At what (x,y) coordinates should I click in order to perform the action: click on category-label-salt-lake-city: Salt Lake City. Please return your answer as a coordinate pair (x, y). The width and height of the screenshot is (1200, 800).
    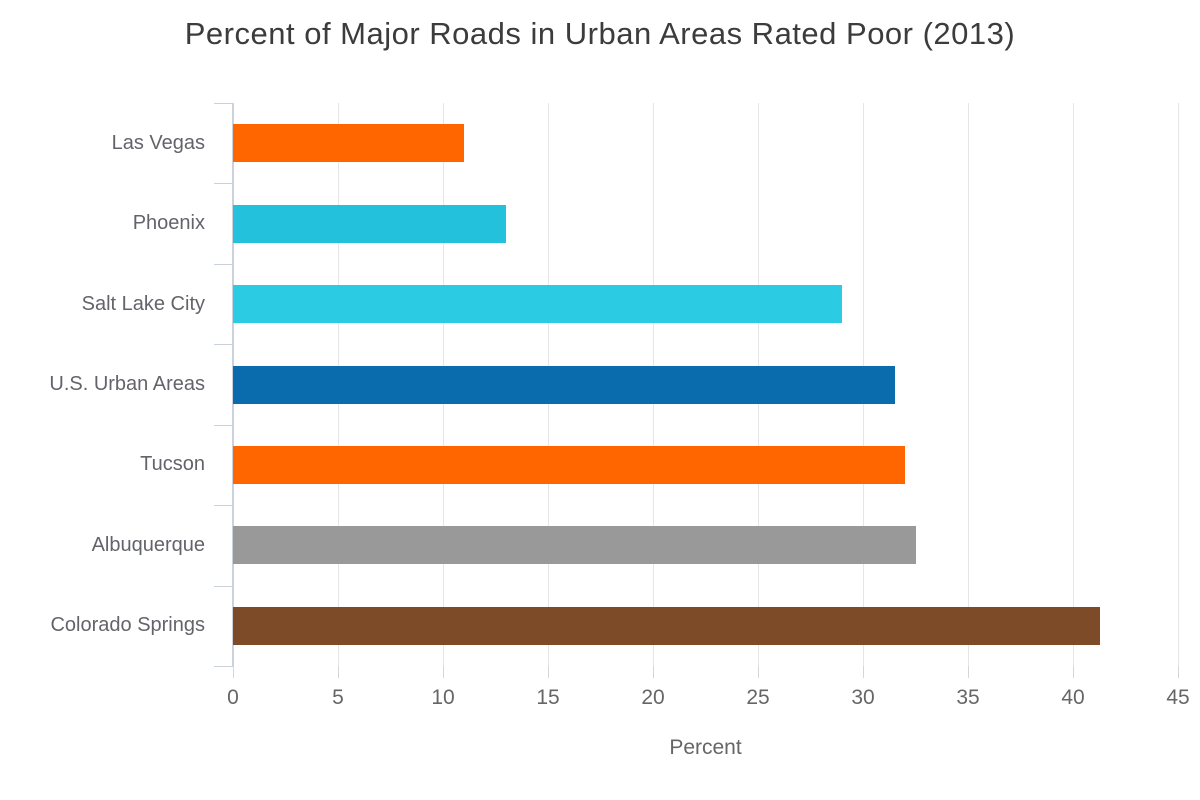
    Looking at the image, I should click on (143, 303).